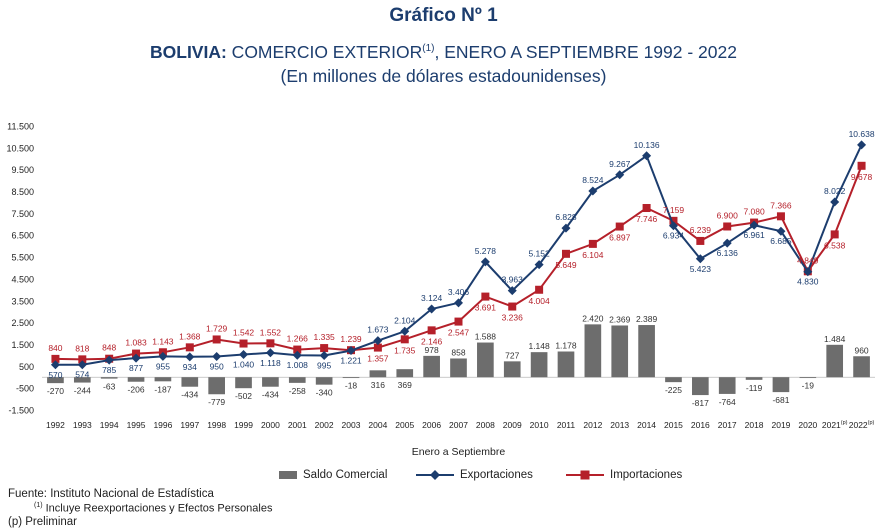 Image resolution: width=887 pixels, height=532 pixels. What do you see at coordinates (270, 425) in the screenshot?
I see `x-tick-label: 2000` at bounding box center [270, 425].